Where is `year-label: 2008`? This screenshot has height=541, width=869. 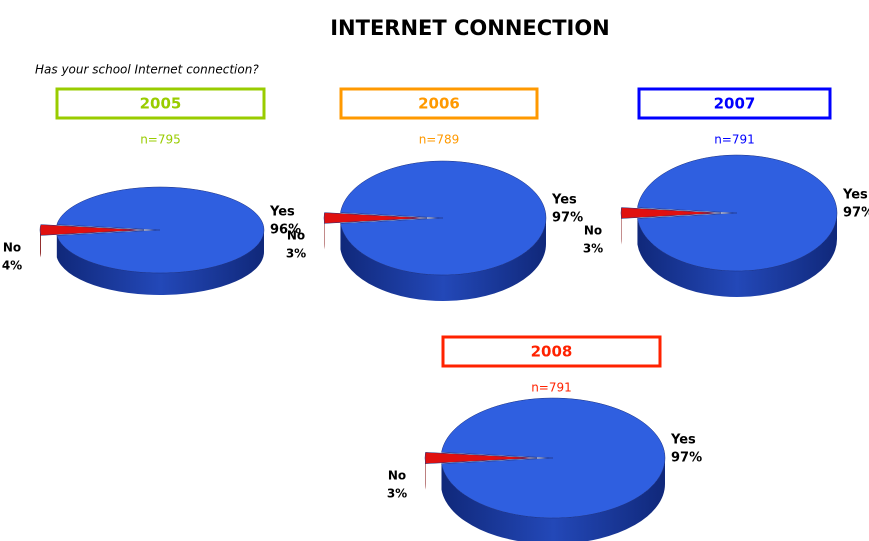
year-label: 2008 is located at coordinates (552, 352).